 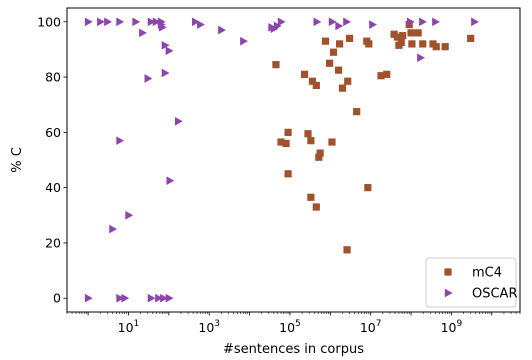 I want to click on y-tick-label: 80, so click(x=53, y=77).